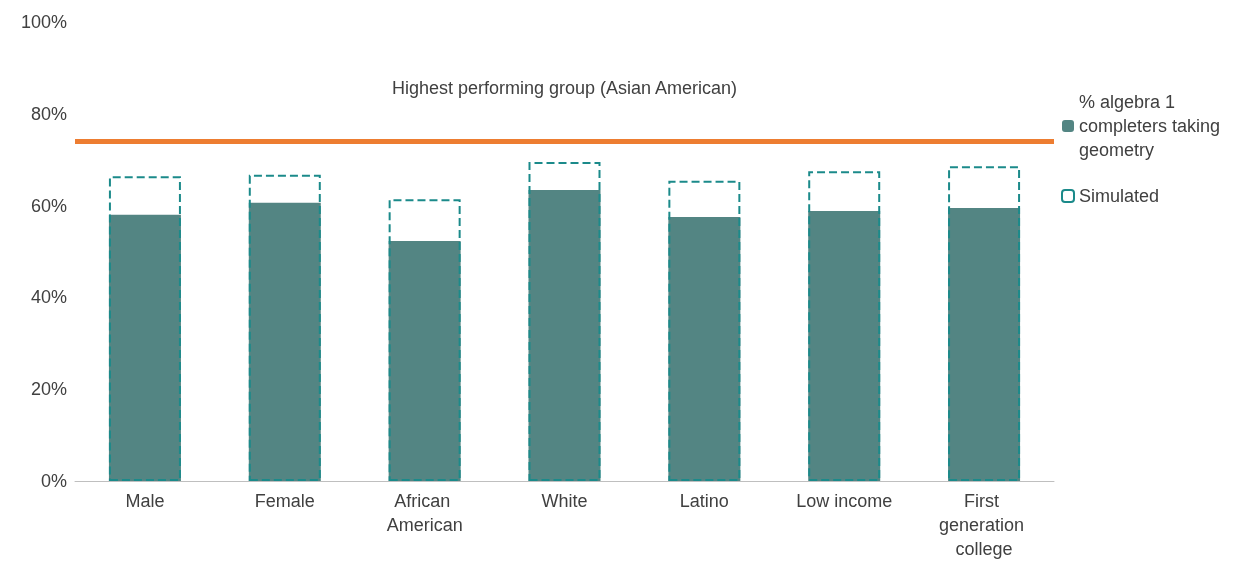  What do you see at coordinates (145, 501) in the screenshot?
I see `x-tick-label: Male` at bounding box center [145, 501].